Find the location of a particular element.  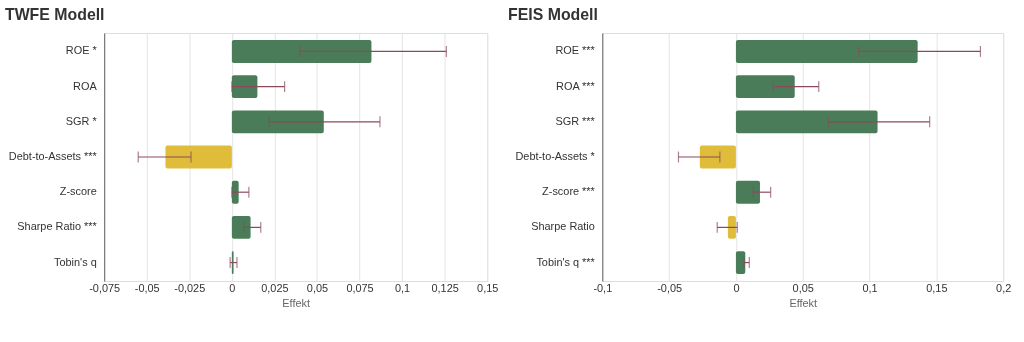

y-tick-label: Z-score *** is located at coordinates (569, 191).